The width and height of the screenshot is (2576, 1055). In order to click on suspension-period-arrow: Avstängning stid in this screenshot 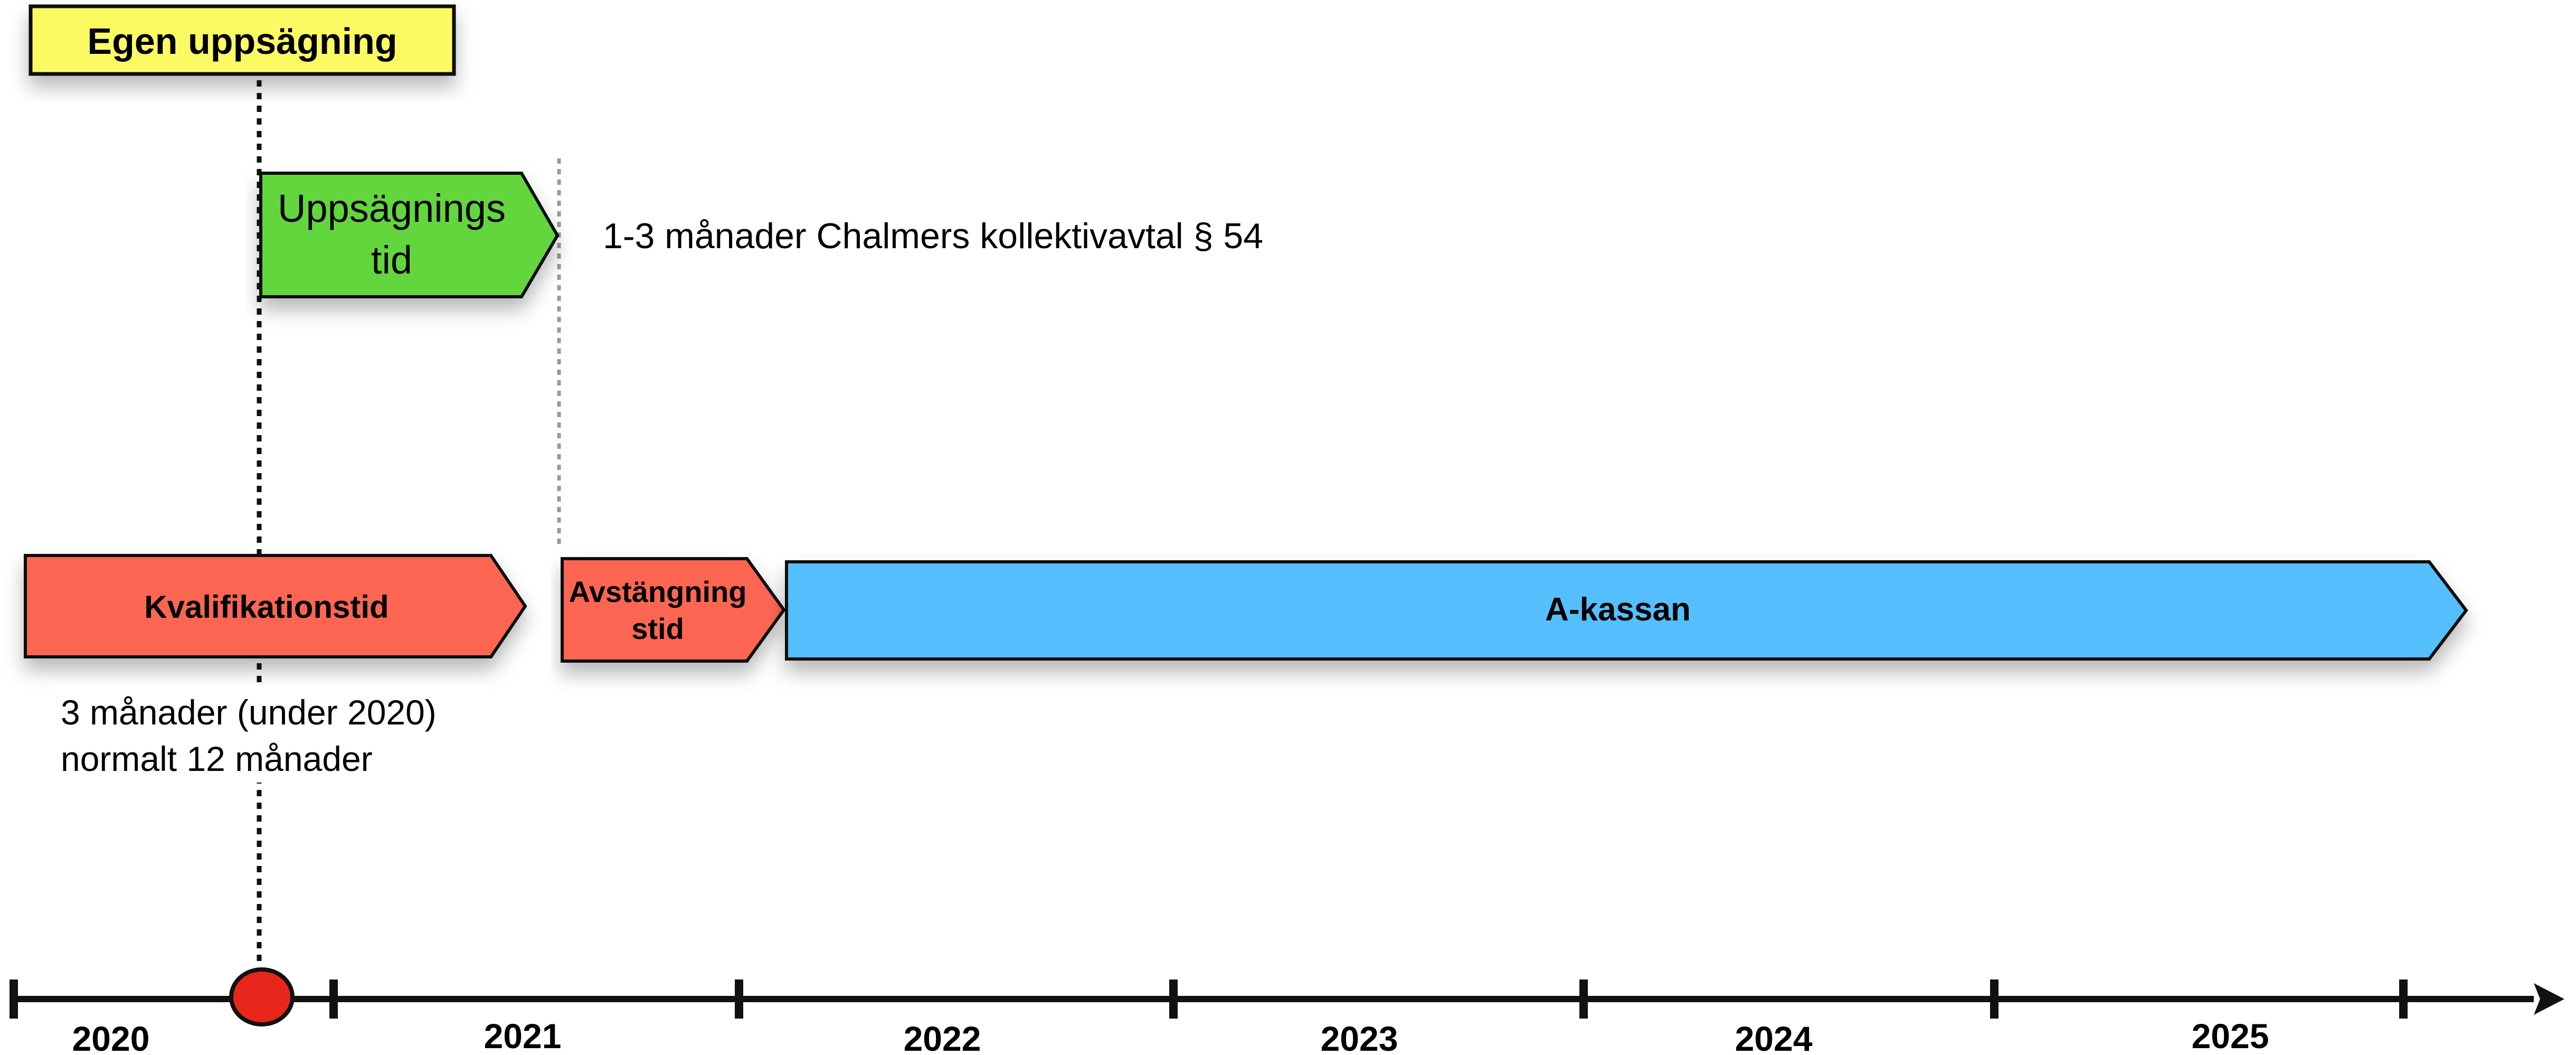, I will do `click(673, 610)`.